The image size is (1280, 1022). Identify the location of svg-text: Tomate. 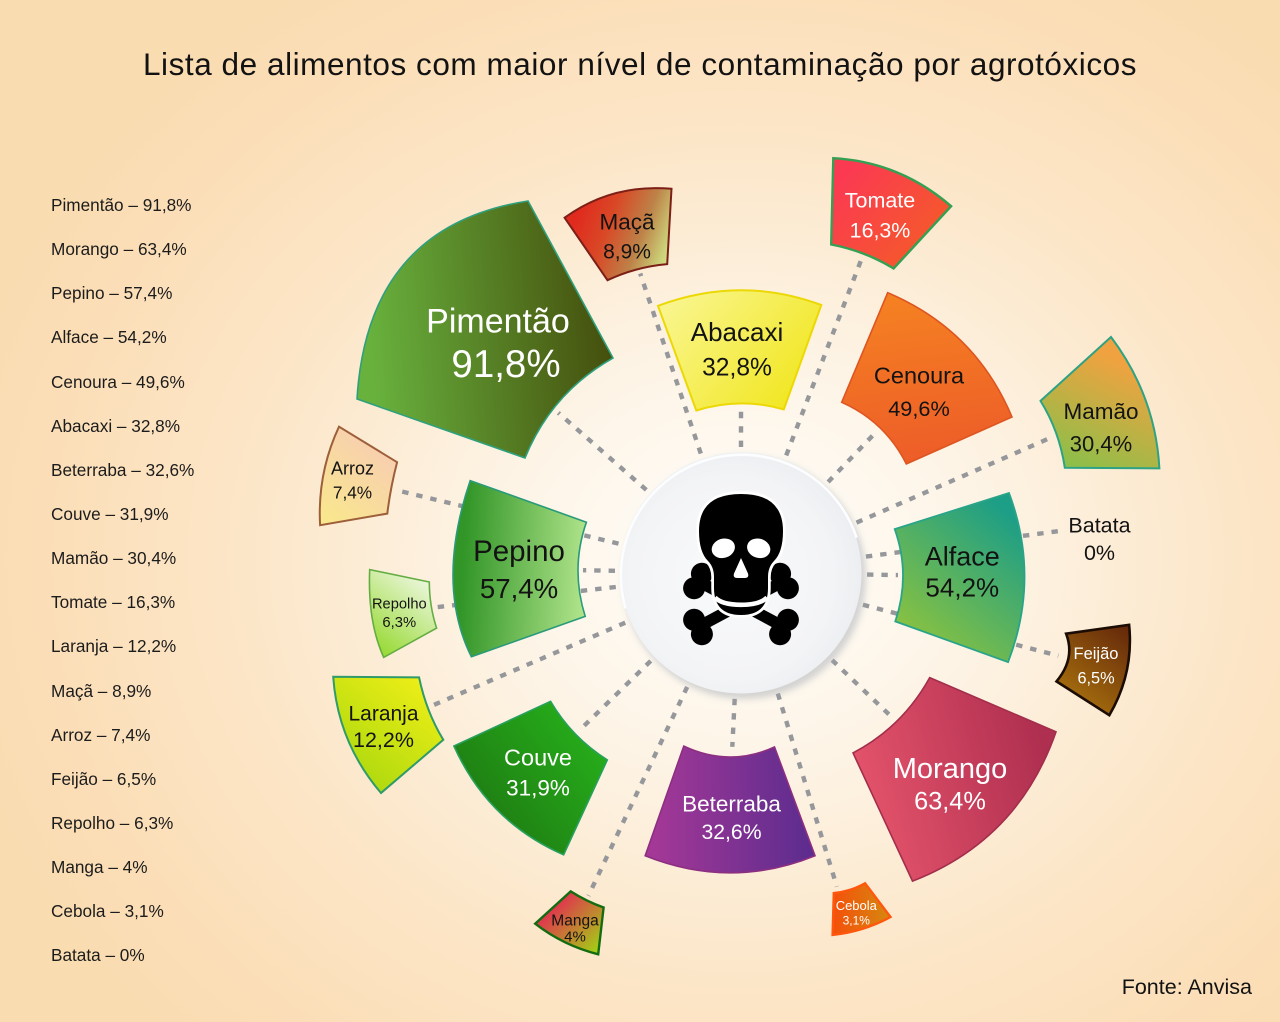
(880, 201).